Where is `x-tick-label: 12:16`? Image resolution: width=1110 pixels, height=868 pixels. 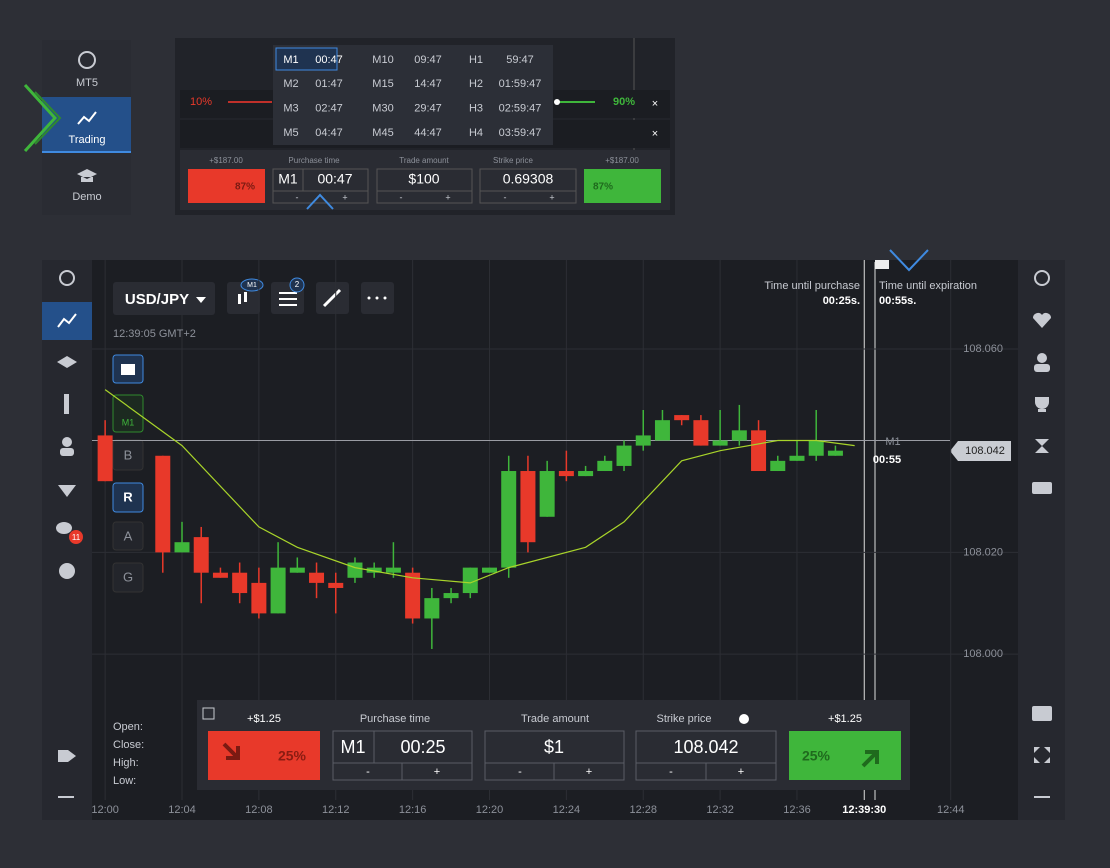
x-tick-label: 12:16 is located at coordinates (413, 810).